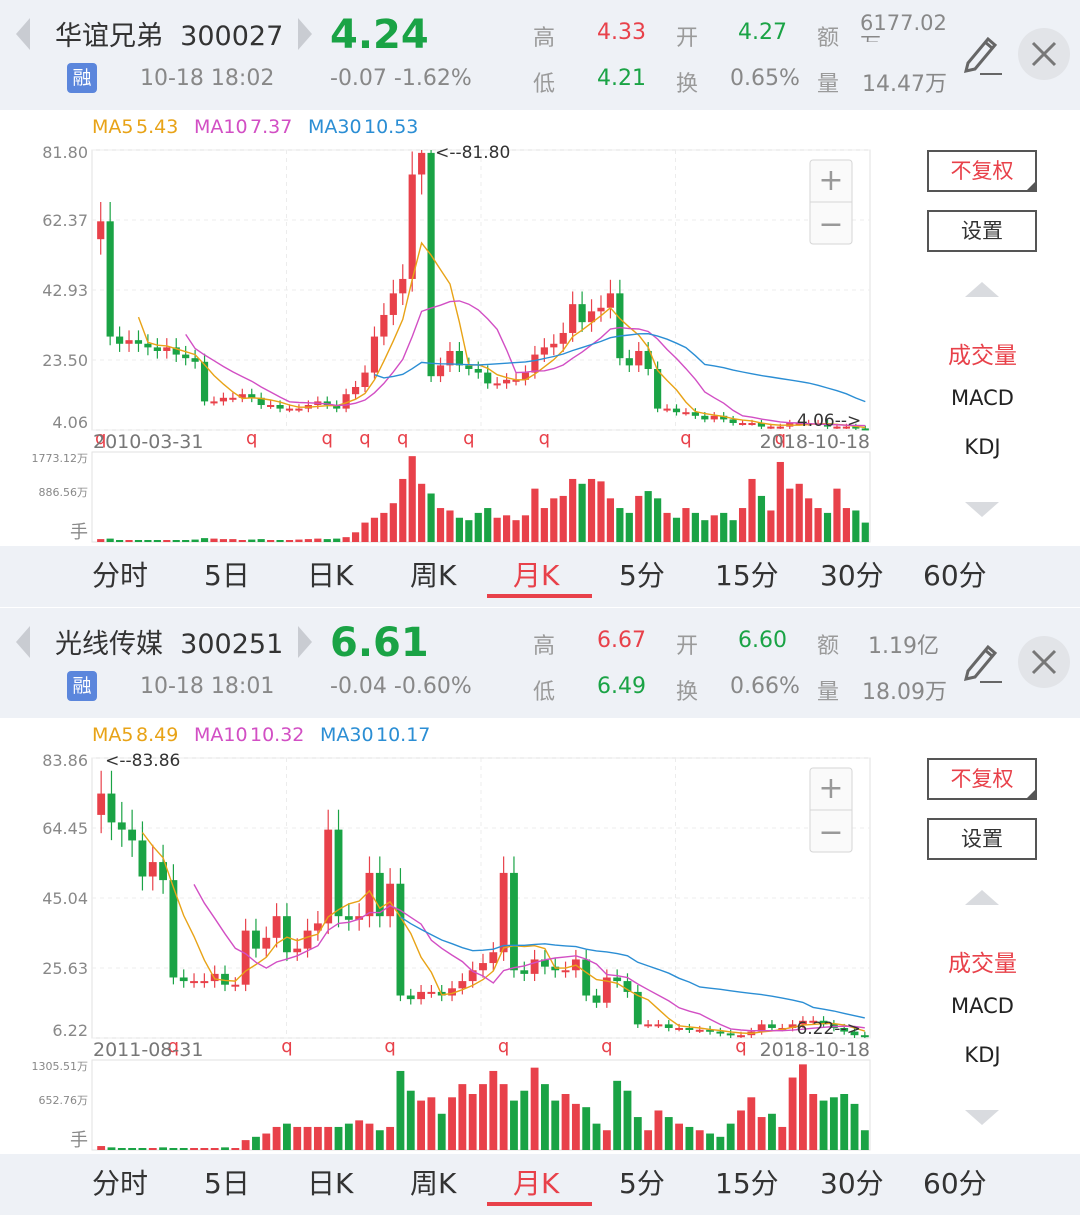 This screenshot has width=1080, height=1215. I want to click on volume-tick-label: 1773.12万, so click(60, 458).